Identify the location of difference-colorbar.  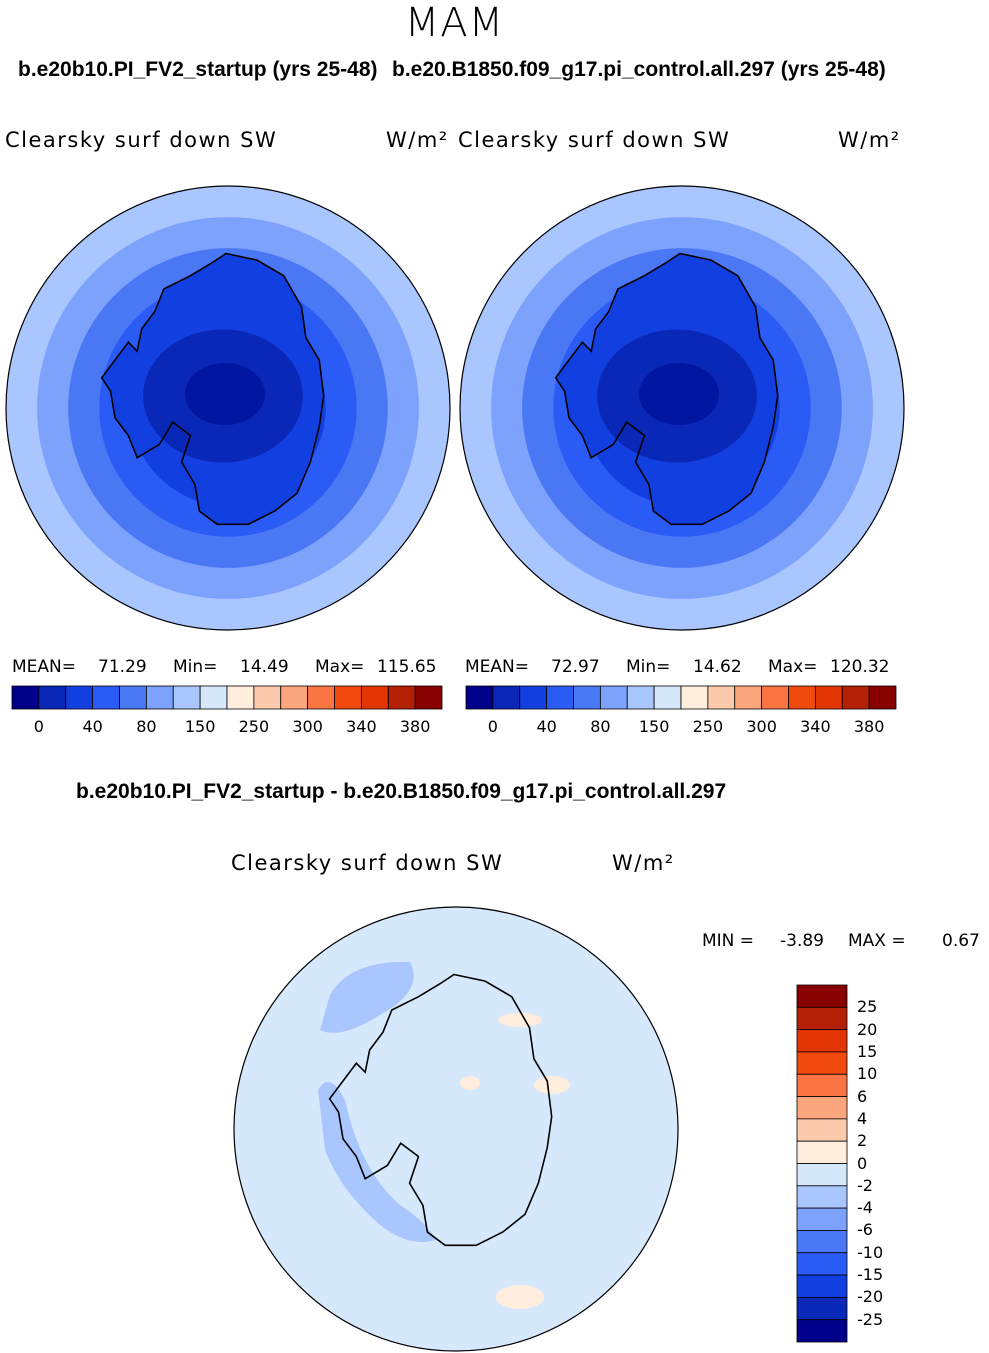
(822, 1163).